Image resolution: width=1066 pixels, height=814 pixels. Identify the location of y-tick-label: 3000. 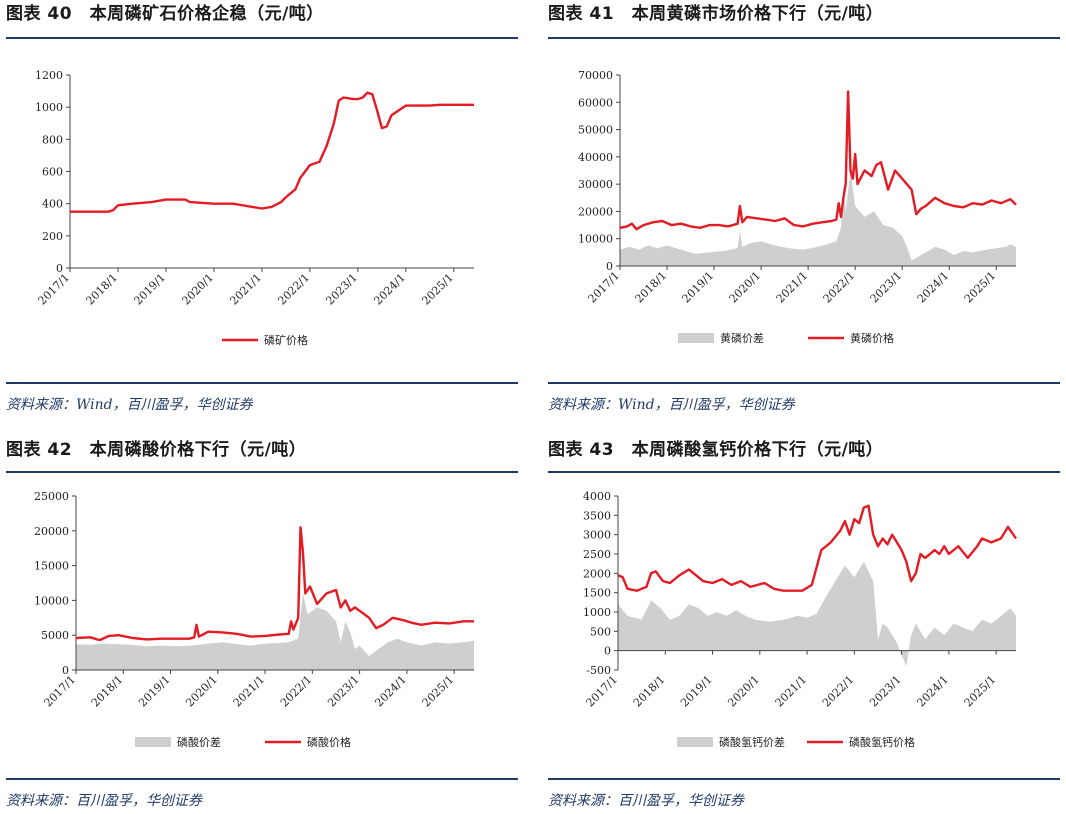
(597, 535).